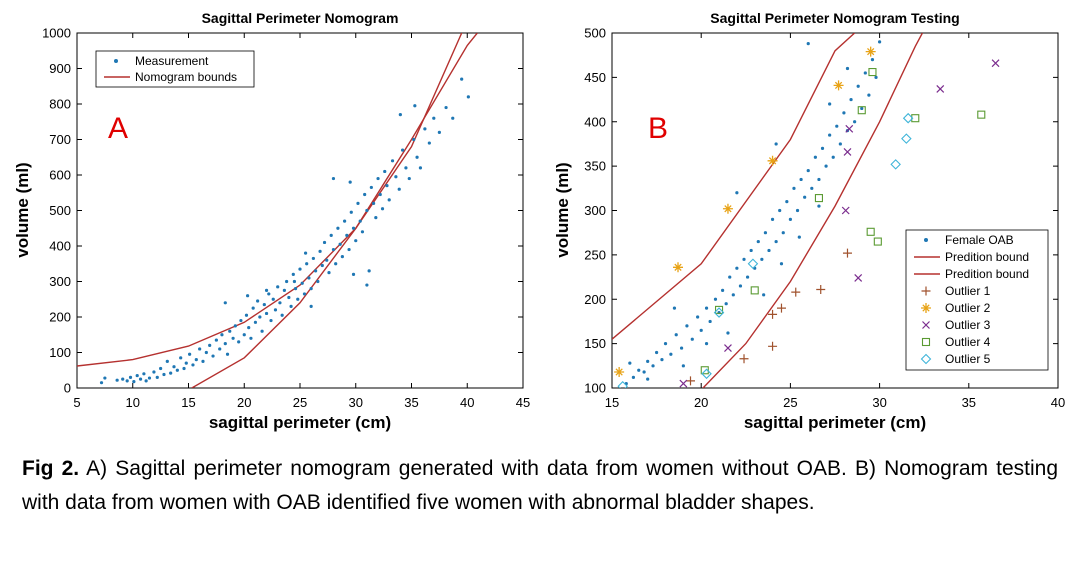 The width and height of the screenshot is (1080, 561). I want to click on y-tick-label: 700, so click(60, 139).